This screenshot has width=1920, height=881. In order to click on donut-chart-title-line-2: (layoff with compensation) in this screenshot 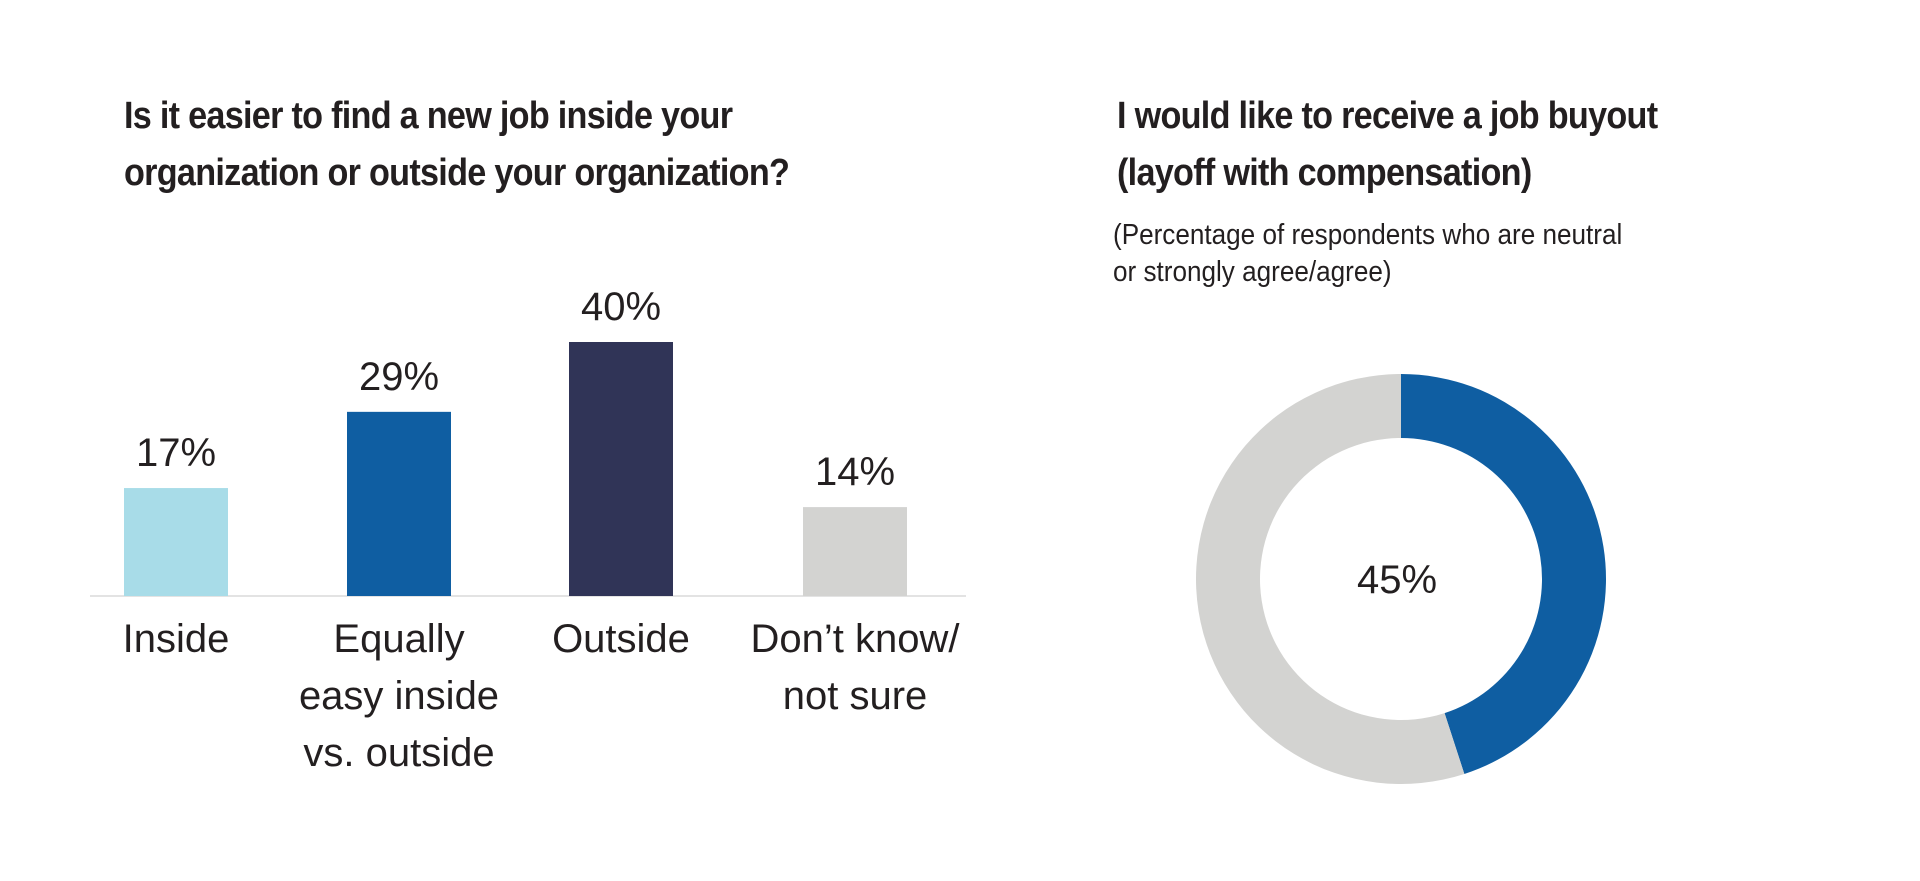, I will do `click(1324, 173)`.